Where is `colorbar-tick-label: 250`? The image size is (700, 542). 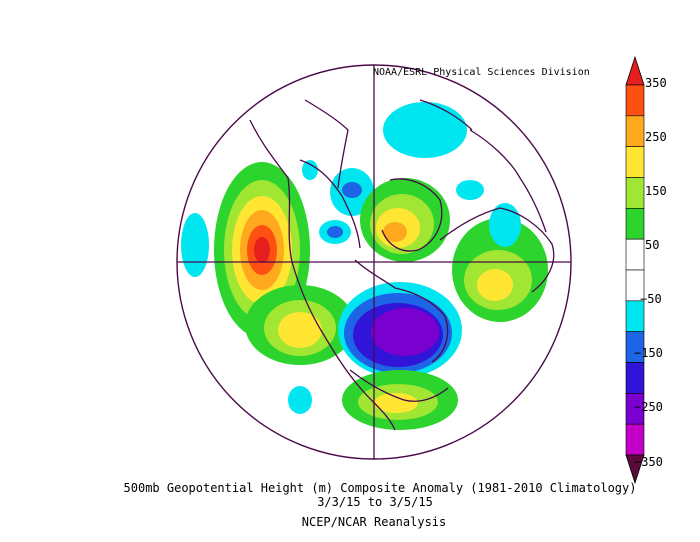 colorbar-tick-label: 250 is located at coordinates (656, 137).